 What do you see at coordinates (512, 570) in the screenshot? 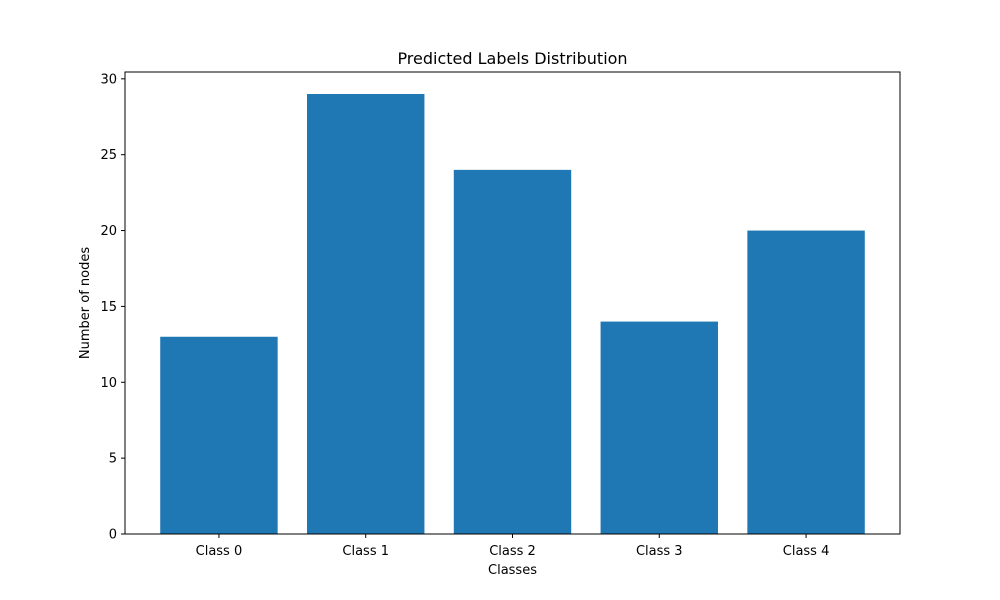
I see `x-axis-label: Classes` at bounding box center [512, 570].